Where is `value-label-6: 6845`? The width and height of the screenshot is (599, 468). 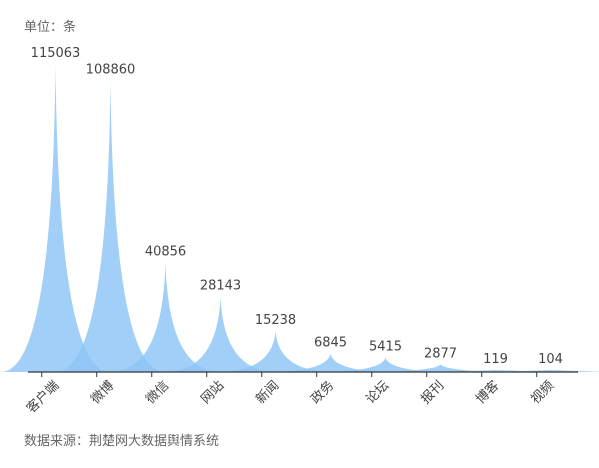
value-label-6: 6845 is located at coordinates (330, 343).